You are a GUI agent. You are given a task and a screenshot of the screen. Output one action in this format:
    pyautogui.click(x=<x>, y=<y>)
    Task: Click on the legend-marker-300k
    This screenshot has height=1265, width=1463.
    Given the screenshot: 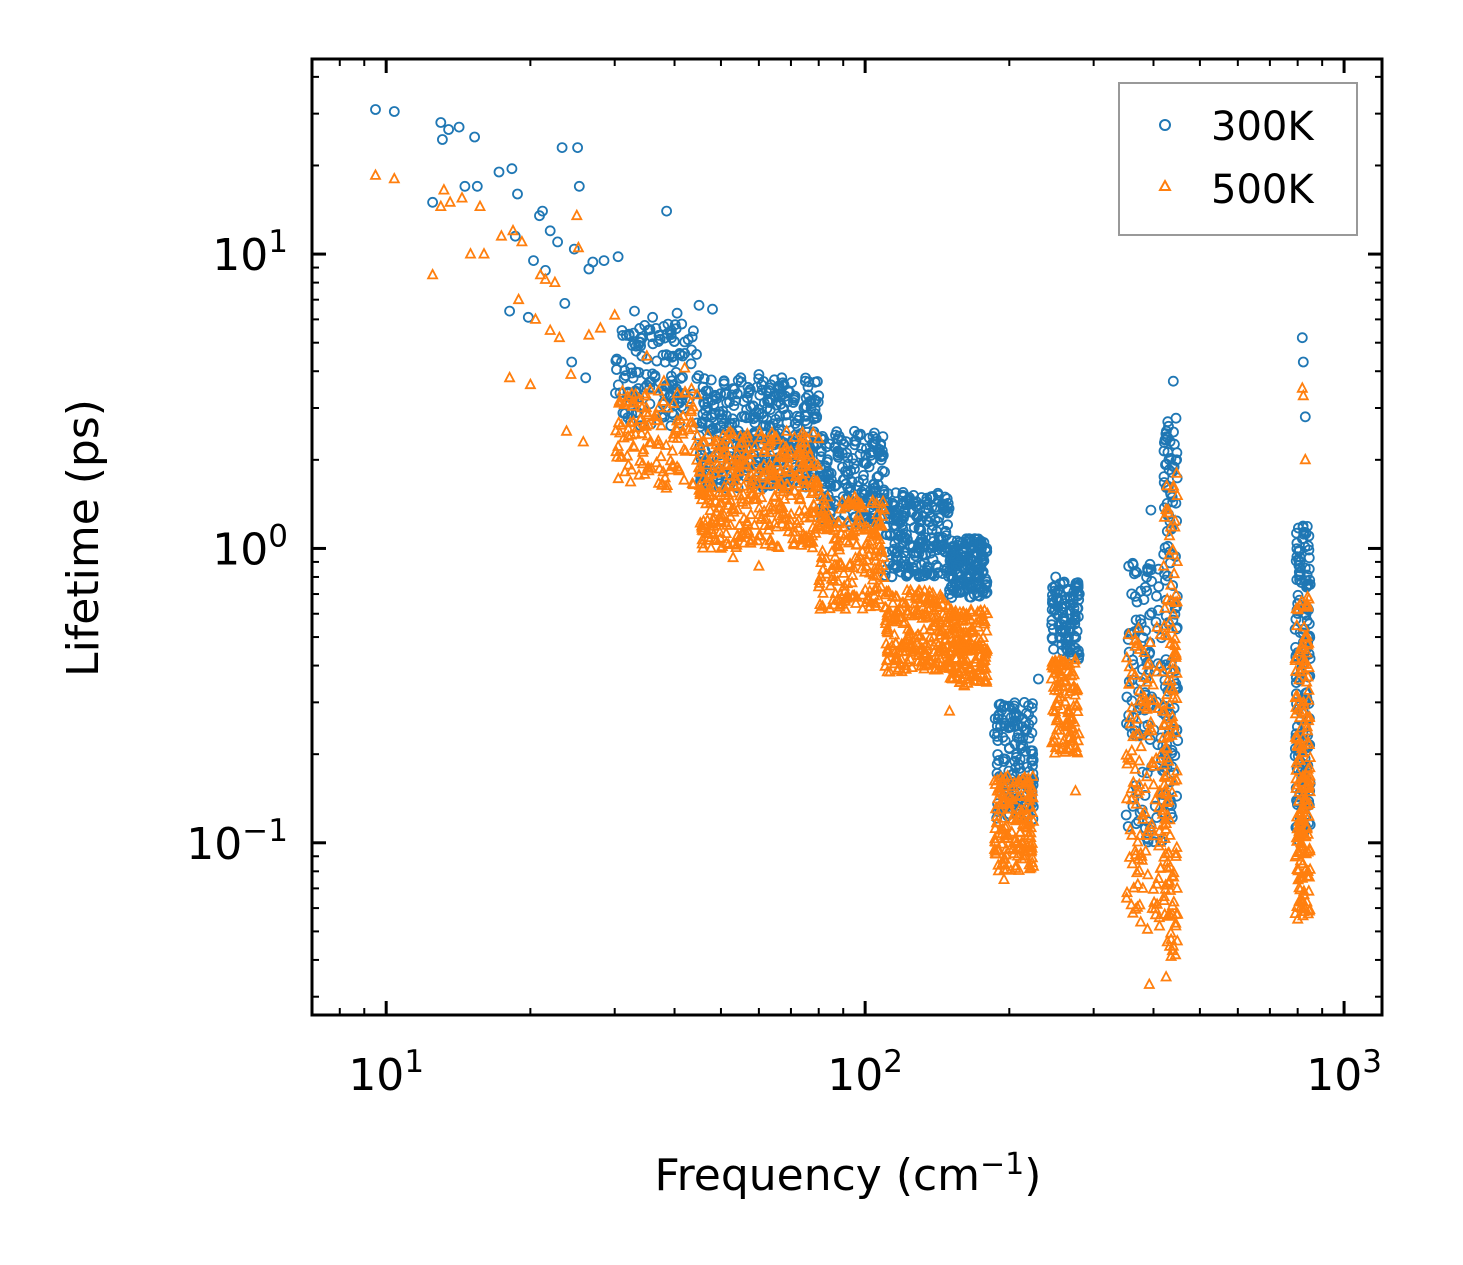 What is the action you would take?
    pyautogui.click(x=1165, y=125)
    